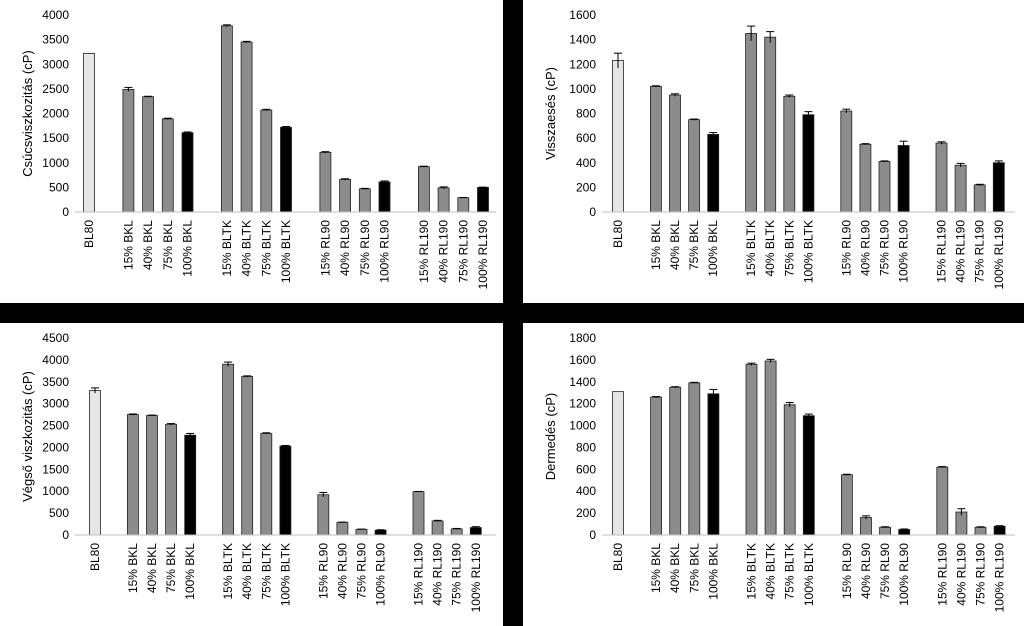 The height and width of the screenshot is (626, 1024). Describe the element at coordinates (586, 513) in the screenshot. I see `y-tick-label: 200` at that location.